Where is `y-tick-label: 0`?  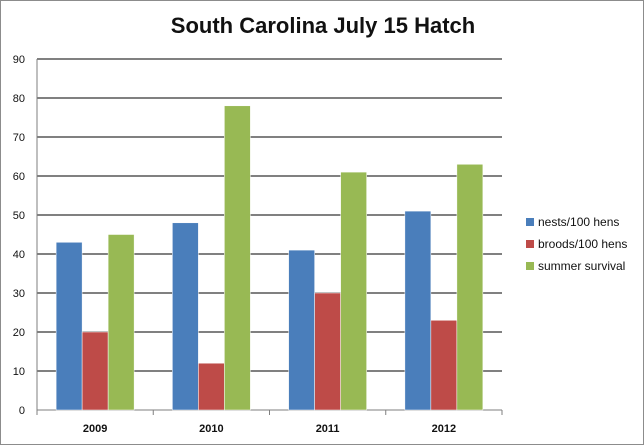
y-tick-label: 0 is located at coordinates (22, 411).